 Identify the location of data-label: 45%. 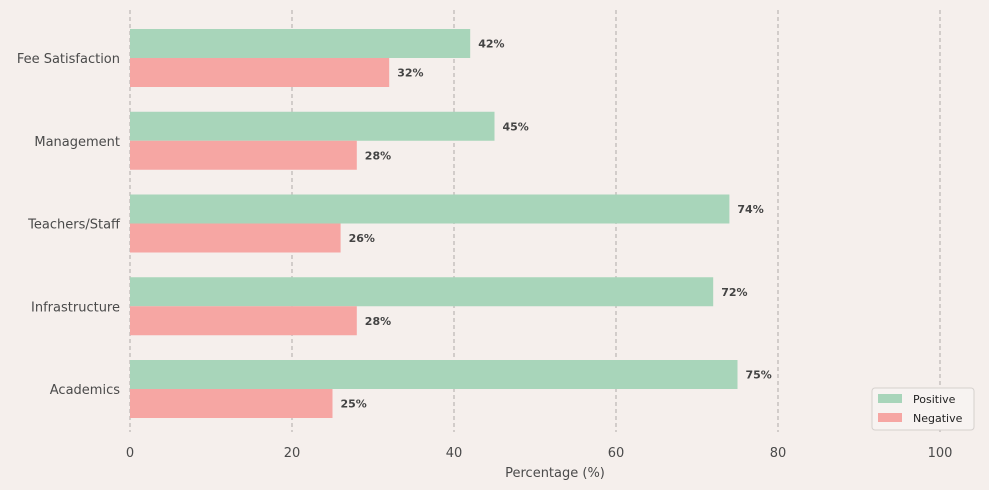
(516, 126).